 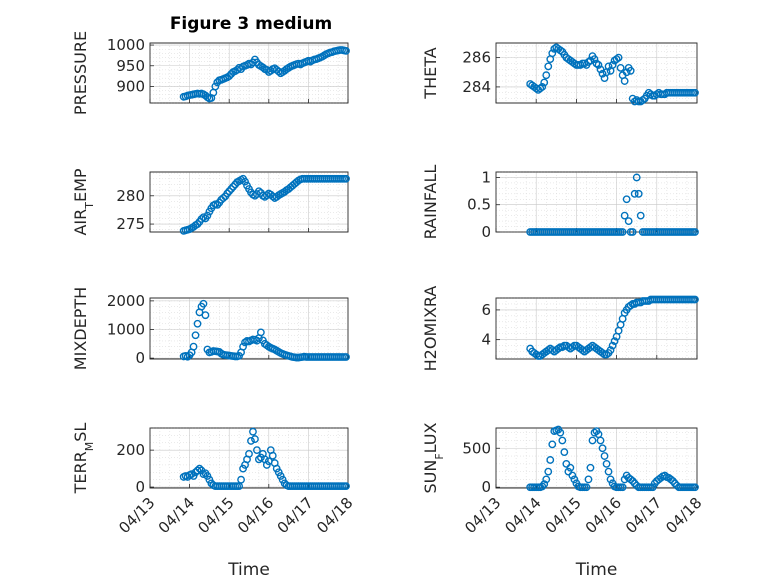 What do you see at coordinates (486, 177) in the screenshot?
I see `ytick-label: 1` at bounding box center [486, 177].